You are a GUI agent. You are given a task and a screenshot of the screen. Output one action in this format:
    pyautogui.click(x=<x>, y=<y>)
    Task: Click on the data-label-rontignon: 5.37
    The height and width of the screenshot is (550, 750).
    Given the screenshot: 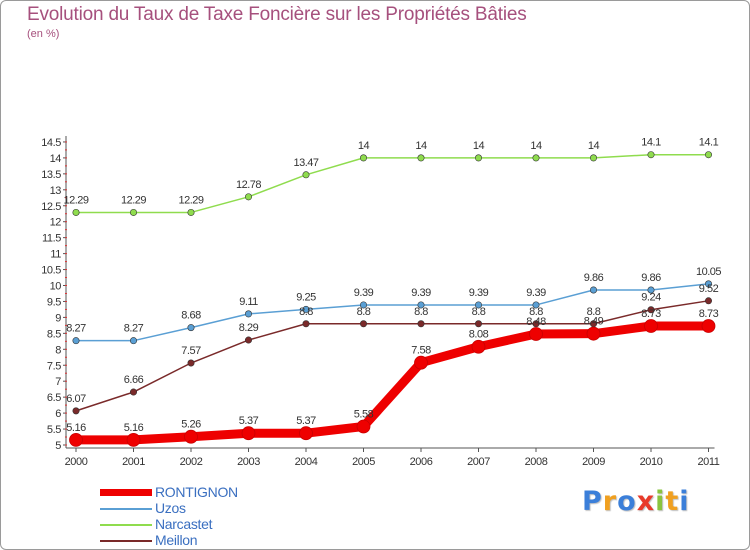 What is the action you would take?
    pyautogui.click(x=249, y=421)
    